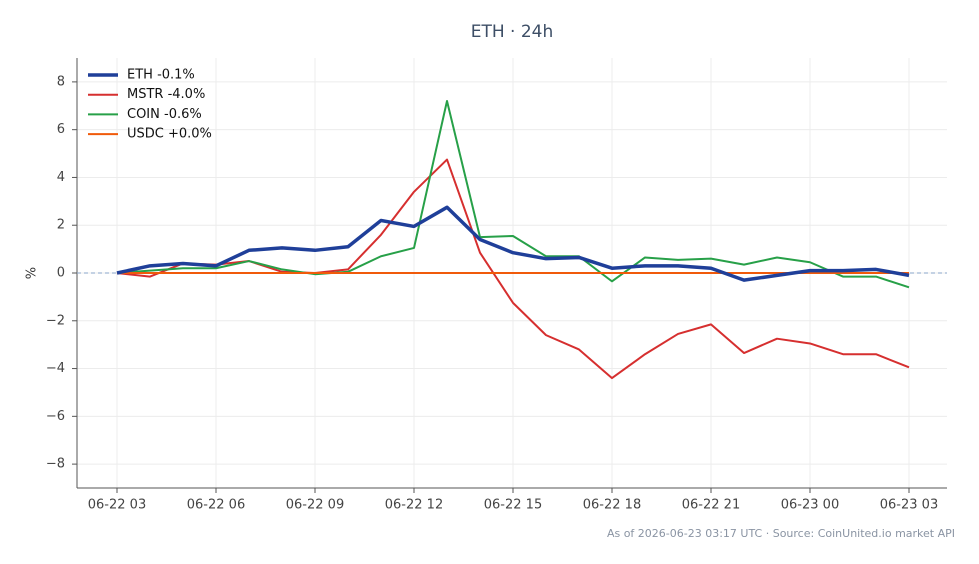 This screenshot has height=564, width=979. Describe the element at coordinates (612, 505) in the screenshot. I see `x-tick-label: 06-22 18` at that location.